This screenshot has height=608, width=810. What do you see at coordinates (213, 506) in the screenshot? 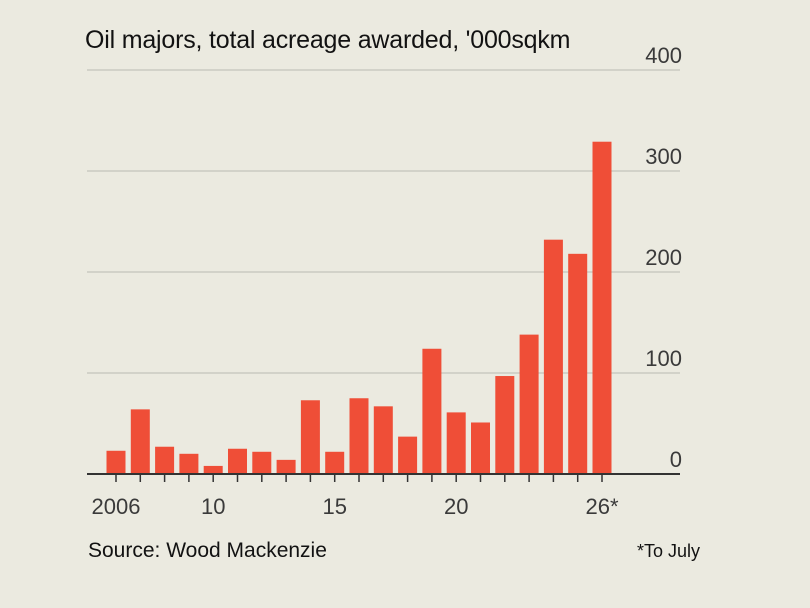
I see `x-tick-label: 10` at bounding box center [213, 506].